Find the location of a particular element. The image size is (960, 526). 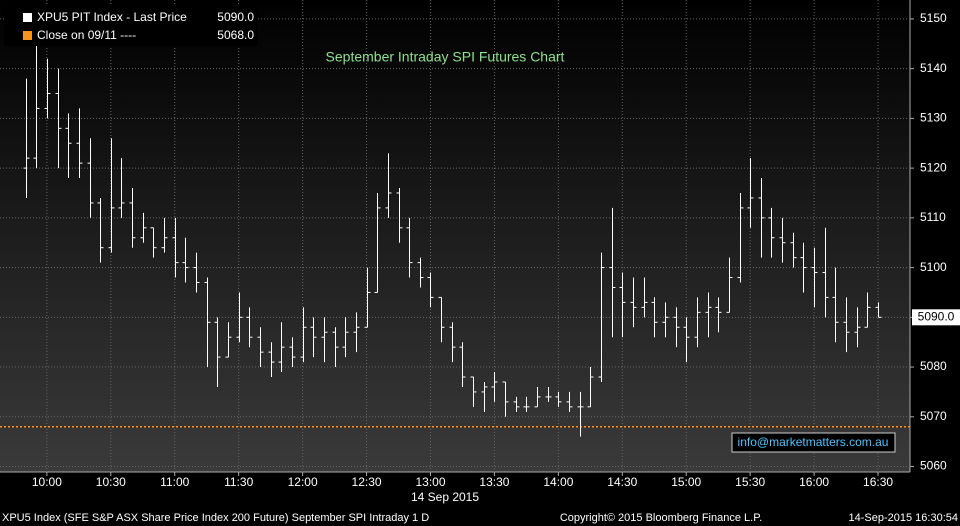

last-price-tag is located at coordinates (936, 317).